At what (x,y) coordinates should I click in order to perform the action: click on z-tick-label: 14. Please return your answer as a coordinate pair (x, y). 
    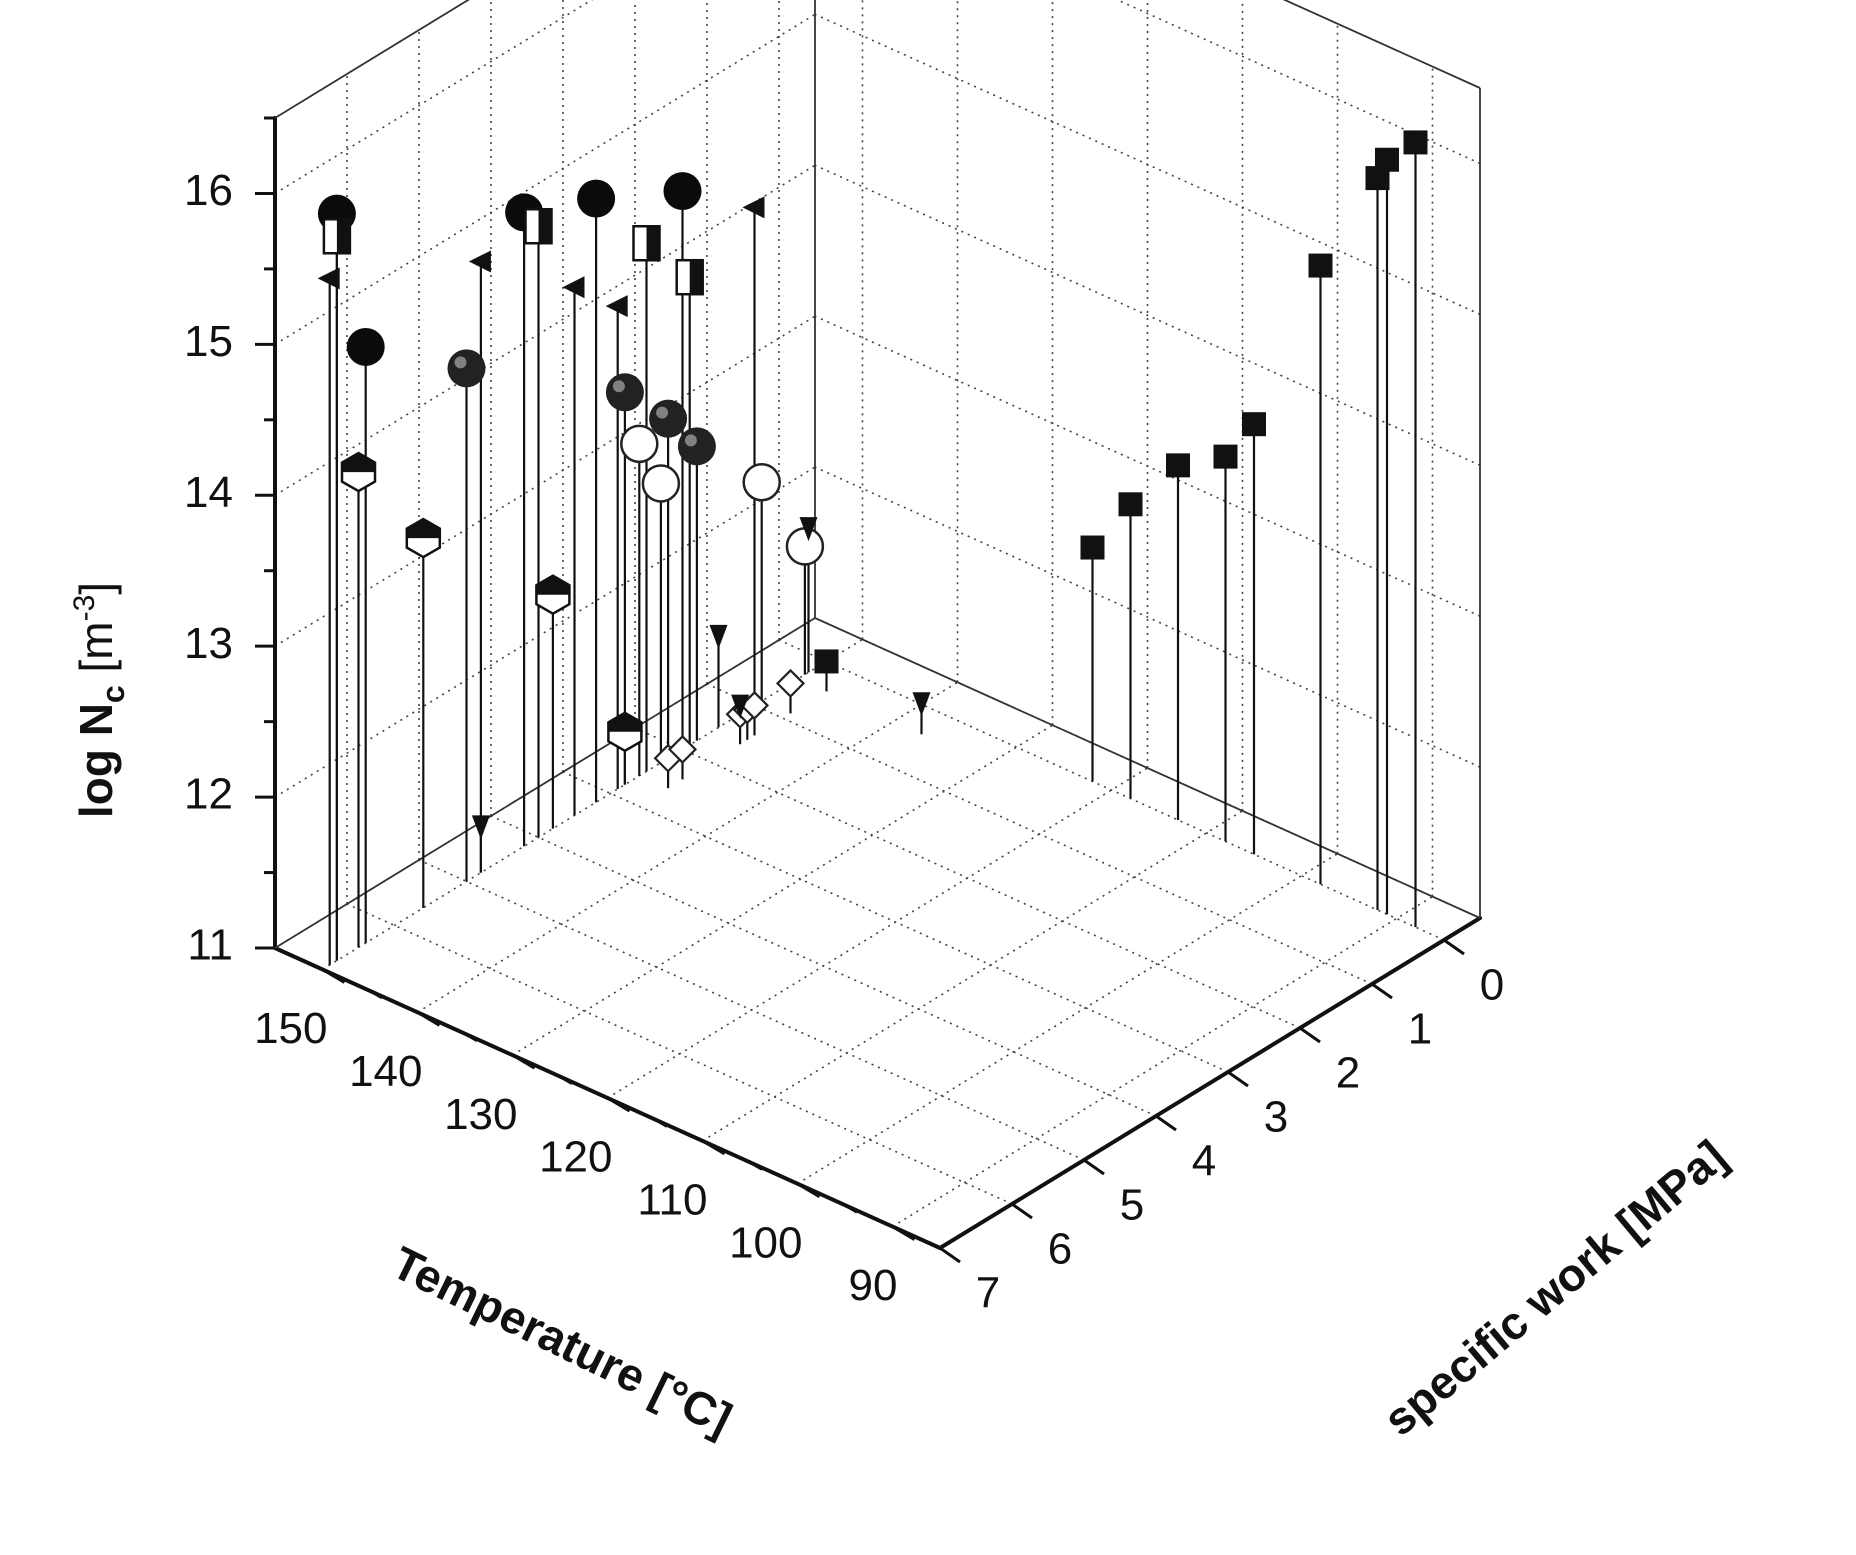
    Looking at the image, I should click on (208, 492).